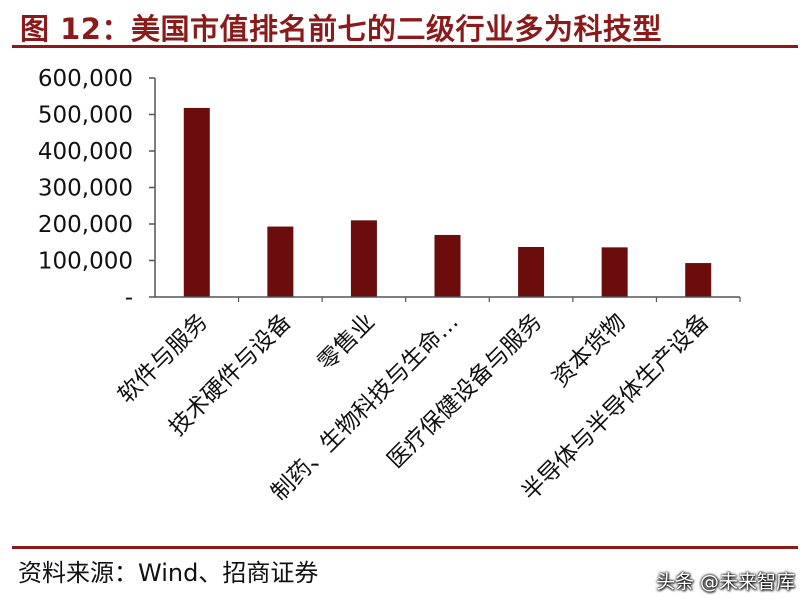 The image size is (809, 607). What do you see at coordinates (405, 46) in the screenshot?
I see `title-rule` at bounding box center [405, 46].